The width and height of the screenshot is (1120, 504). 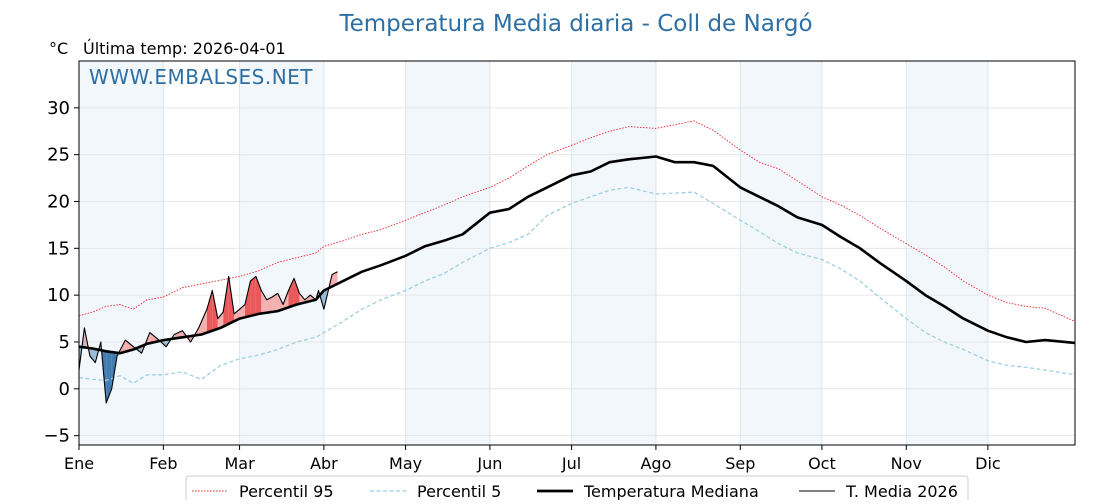 I want to click on x-axis-ticks: Ene Feb Mar Abr May Jun Jul Ago Sep Oct Nov Dic, so click(x=532, y=459).